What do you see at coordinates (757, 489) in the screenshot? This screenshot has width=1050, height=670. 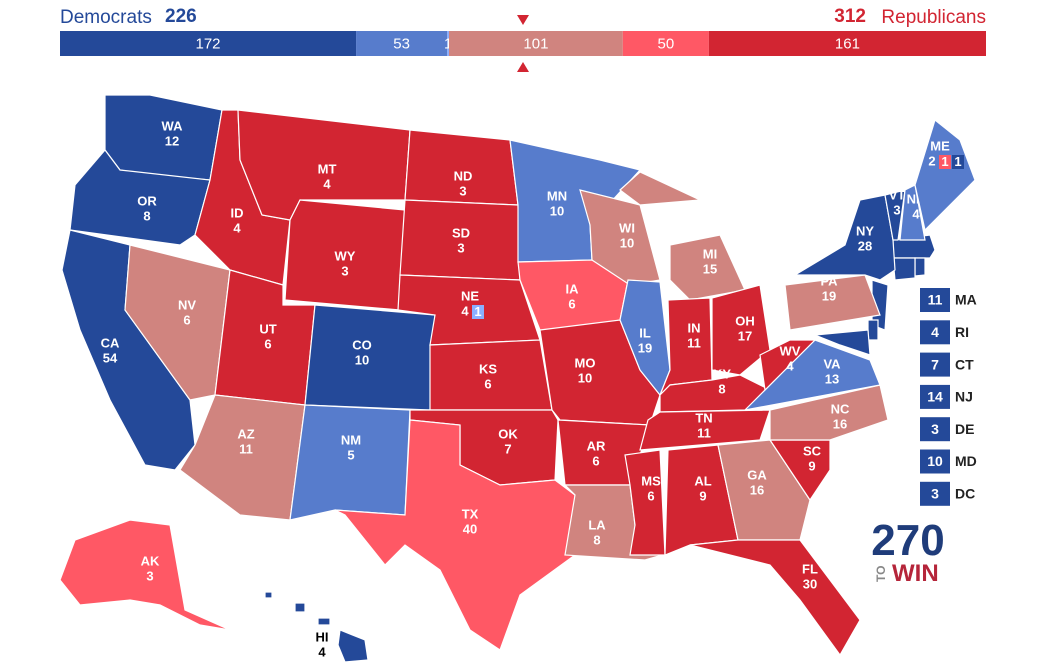 I see `state-votes: 16` at bounding box center [757, 489].